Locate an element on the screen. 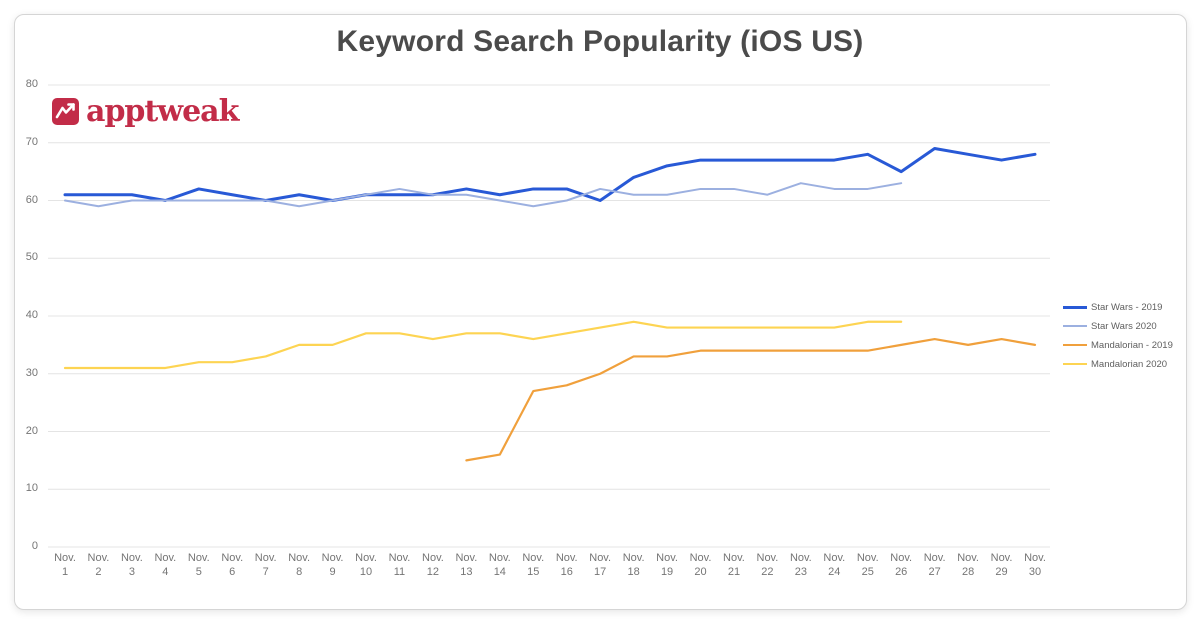  x-axis-tick-label: Nov. 27 is located at coordinates (935, 565).